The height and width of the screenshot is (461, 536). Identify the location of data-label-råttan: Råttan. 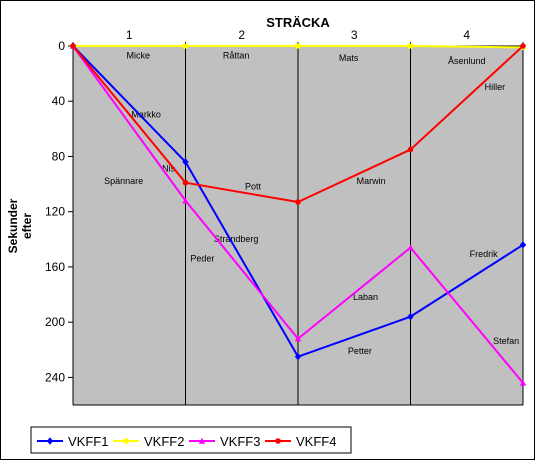
(236, 55).